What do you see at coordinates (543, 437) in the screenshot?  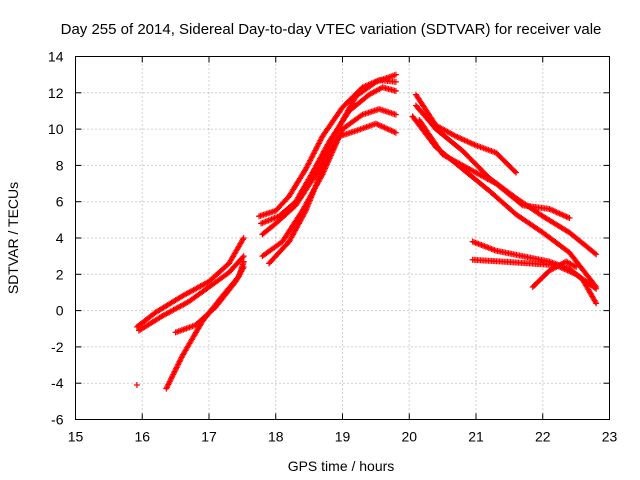 I see `x-tick-label: 22` at bounding box center [543, 437].